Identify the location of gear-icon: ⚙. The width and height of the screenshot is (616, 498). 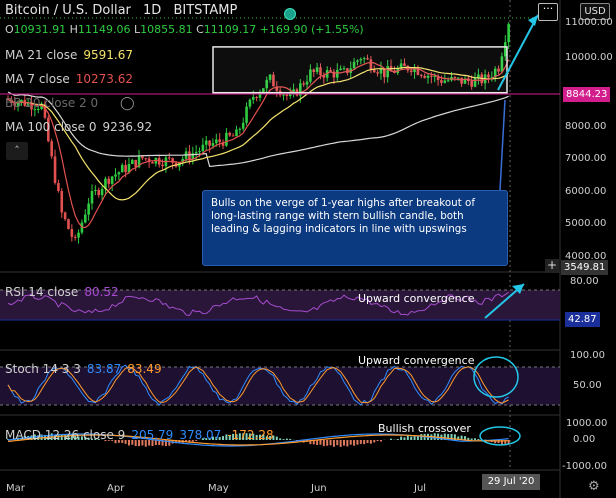
(594, 486).